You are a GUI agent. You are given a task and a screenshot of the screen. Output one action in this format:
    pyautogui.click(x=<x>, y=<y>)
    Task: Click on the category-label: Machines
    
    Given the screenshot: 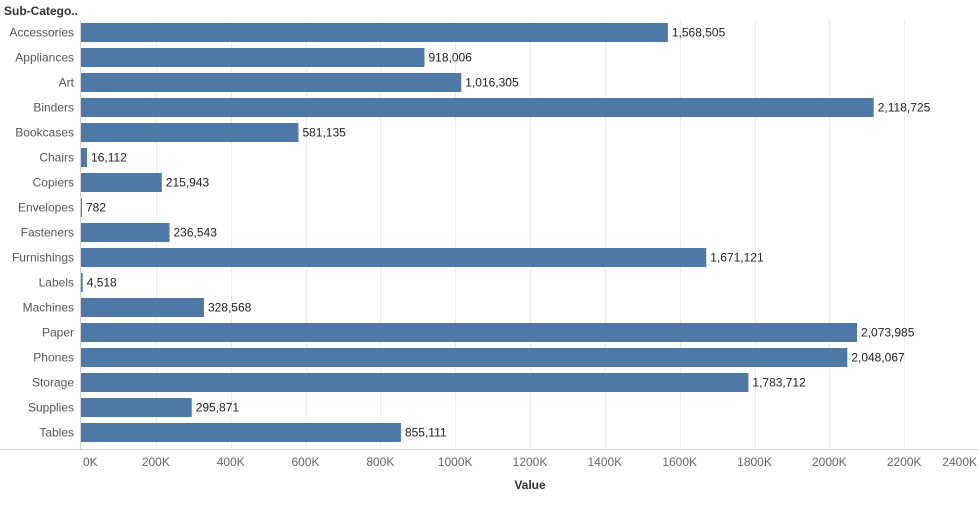 What is the action you would take?
    pyautogui.click(x=48, y=308)
    